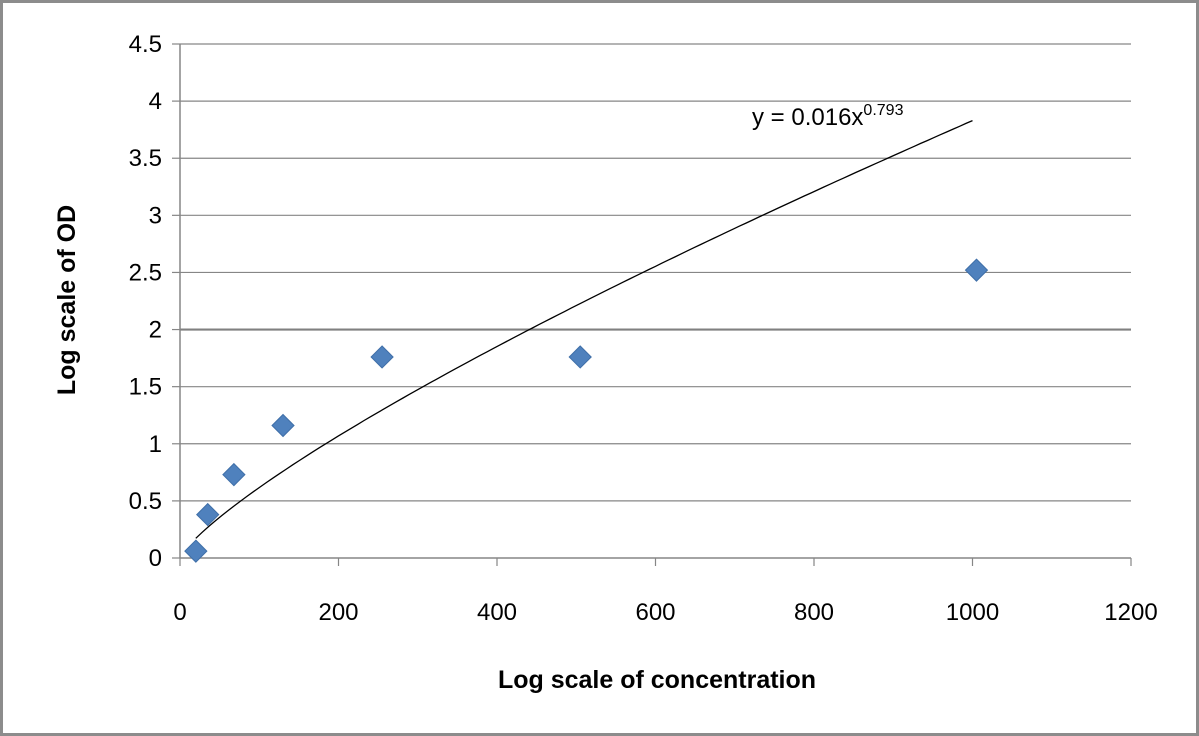  I want to click on x-tick-label: 1000, so click(972, 612).